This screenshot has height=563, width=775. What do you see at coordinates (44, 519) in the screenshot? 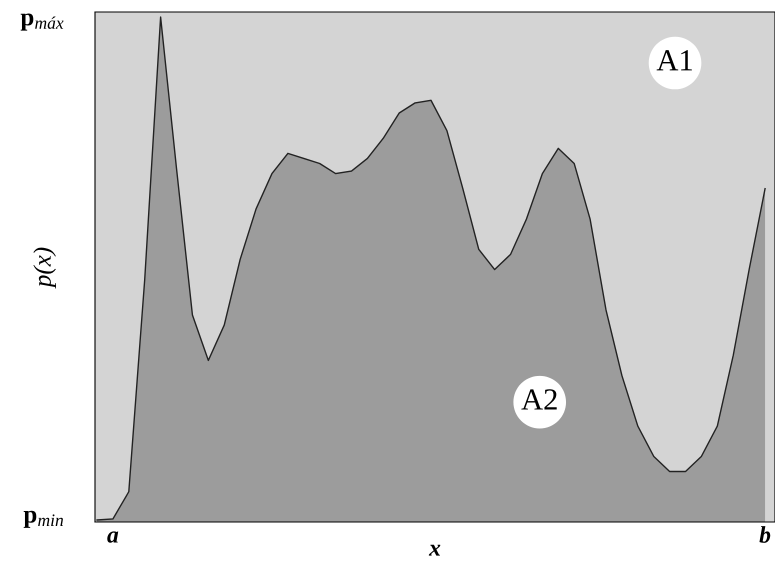
I see `text: p$_{min}$` at bounding box center [44, 519].